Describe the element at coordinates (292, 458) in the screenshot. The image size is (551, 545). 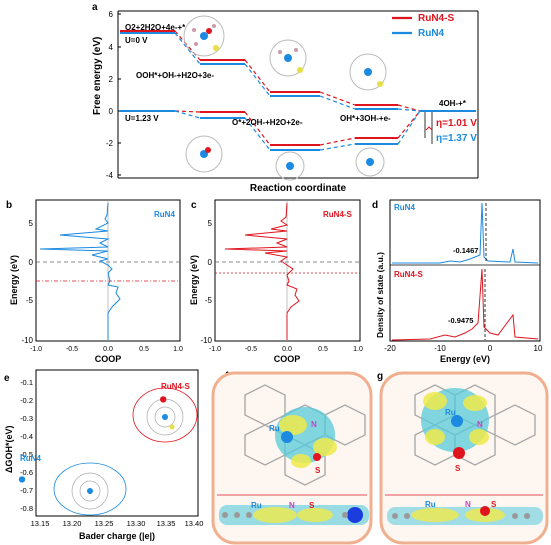
I see `charge-density-f: f Ru N S Ru N S` at that location.